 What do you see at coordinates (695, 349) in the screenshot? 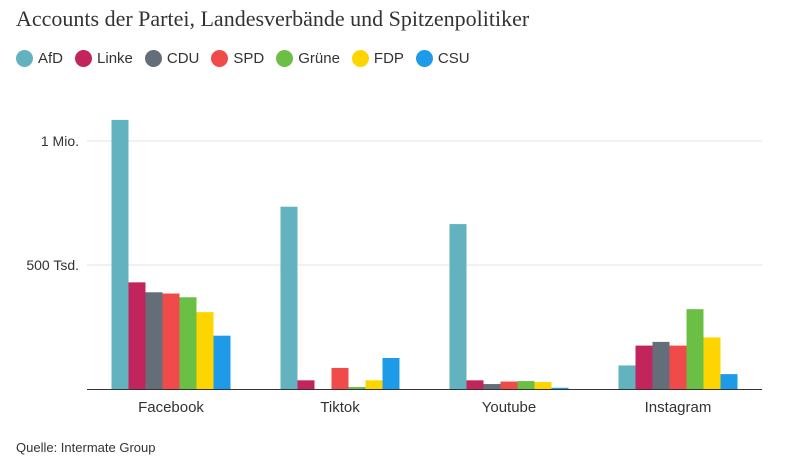
I see `bar-instagram-grüne` at bounding box center [695, 349].